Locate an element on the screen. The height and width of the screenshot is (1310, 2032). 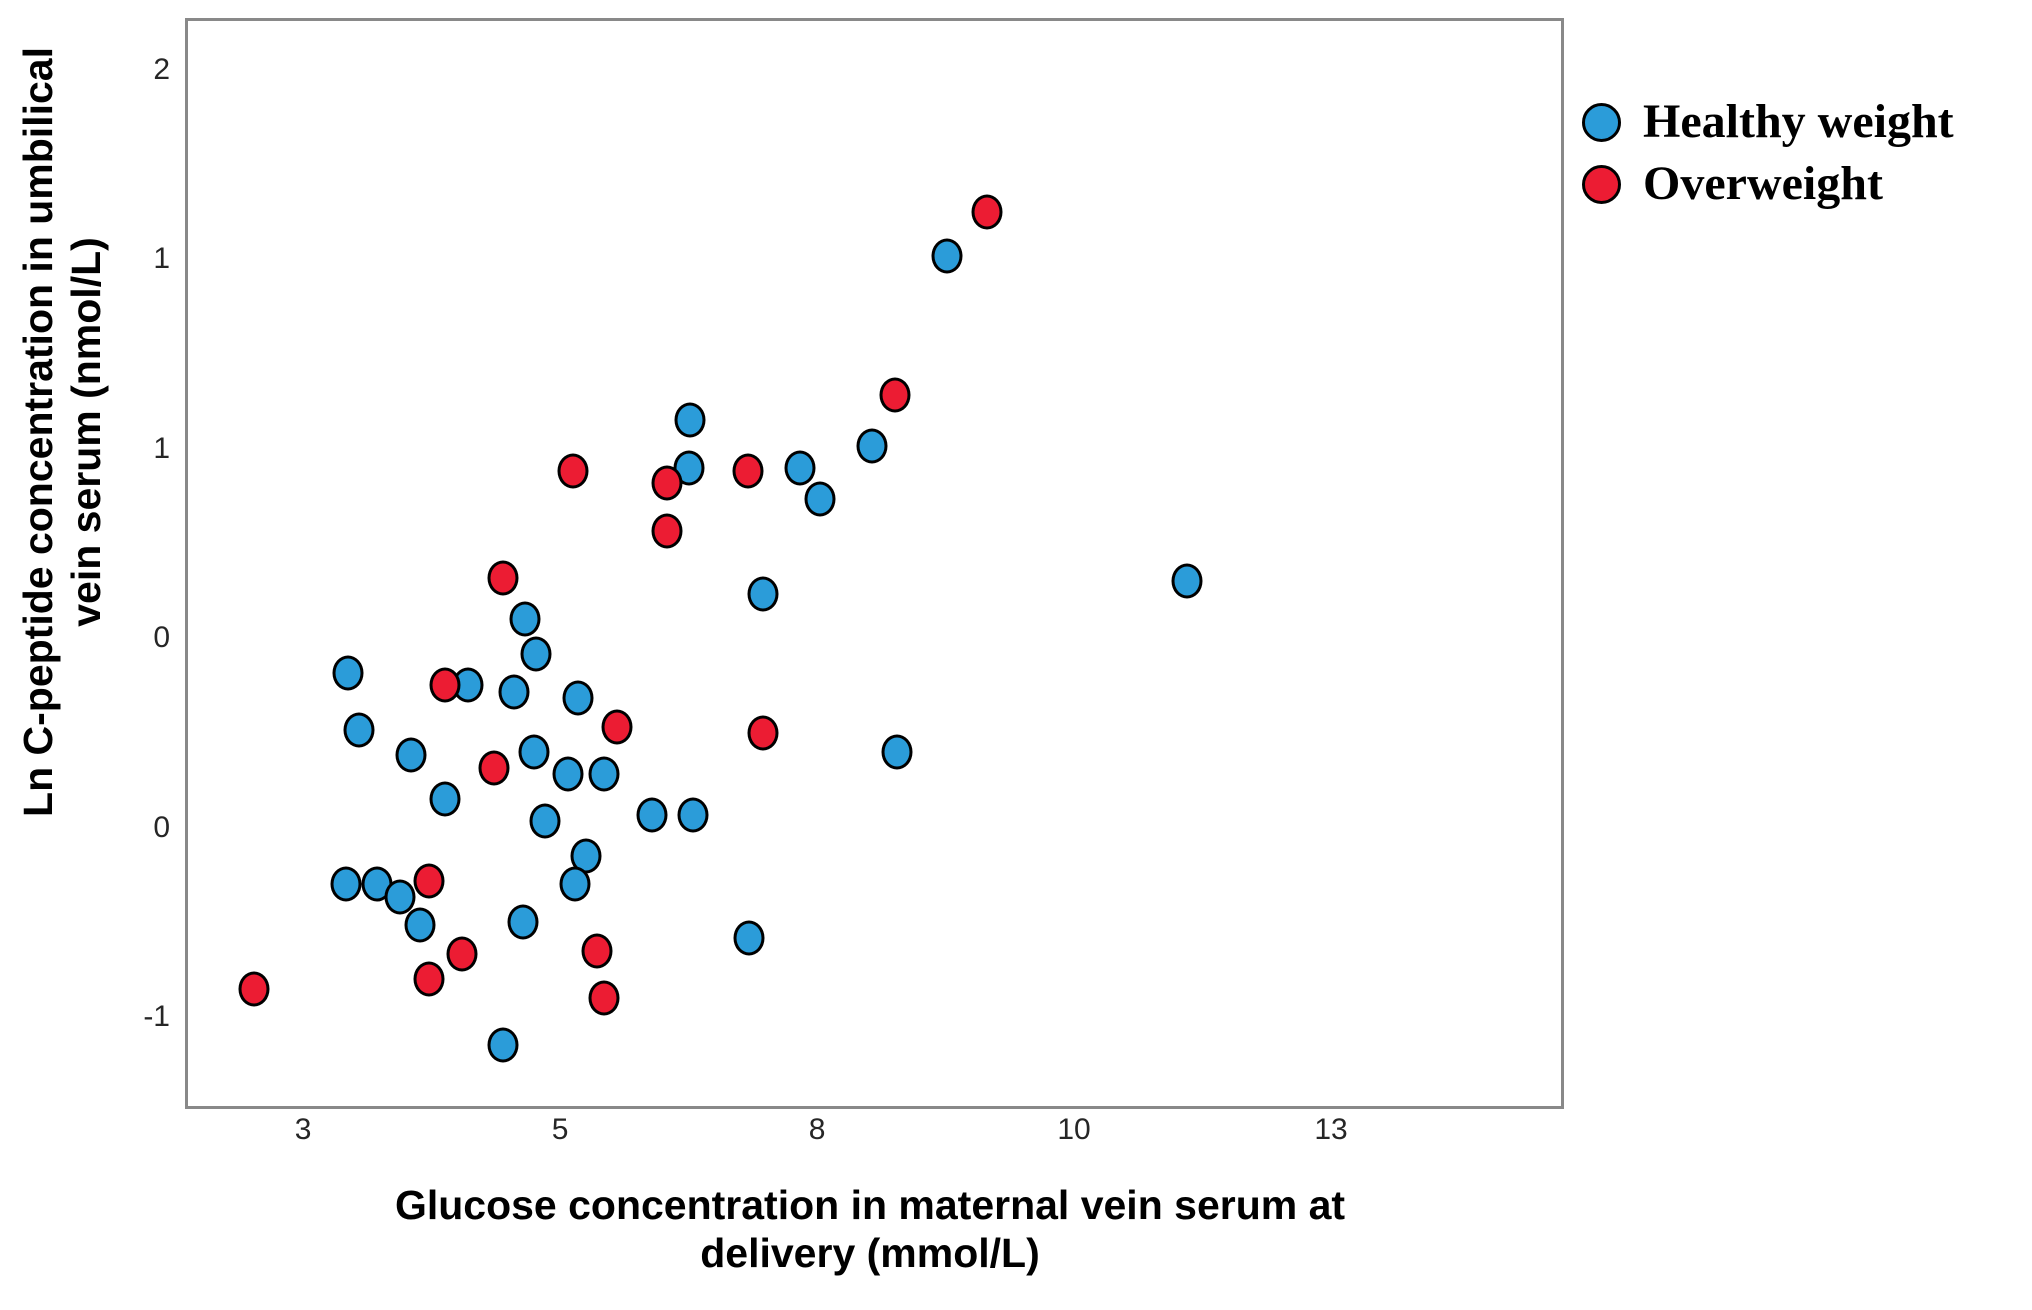
legend-marker-overweight is located at coordinates (1601, 184).